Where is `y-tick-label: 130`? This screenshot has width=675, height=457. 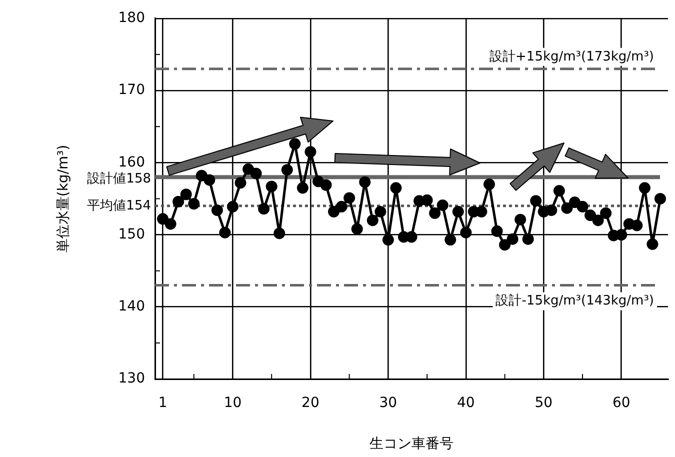
y-tick-label: 130 is located at coordinates (131, 378).